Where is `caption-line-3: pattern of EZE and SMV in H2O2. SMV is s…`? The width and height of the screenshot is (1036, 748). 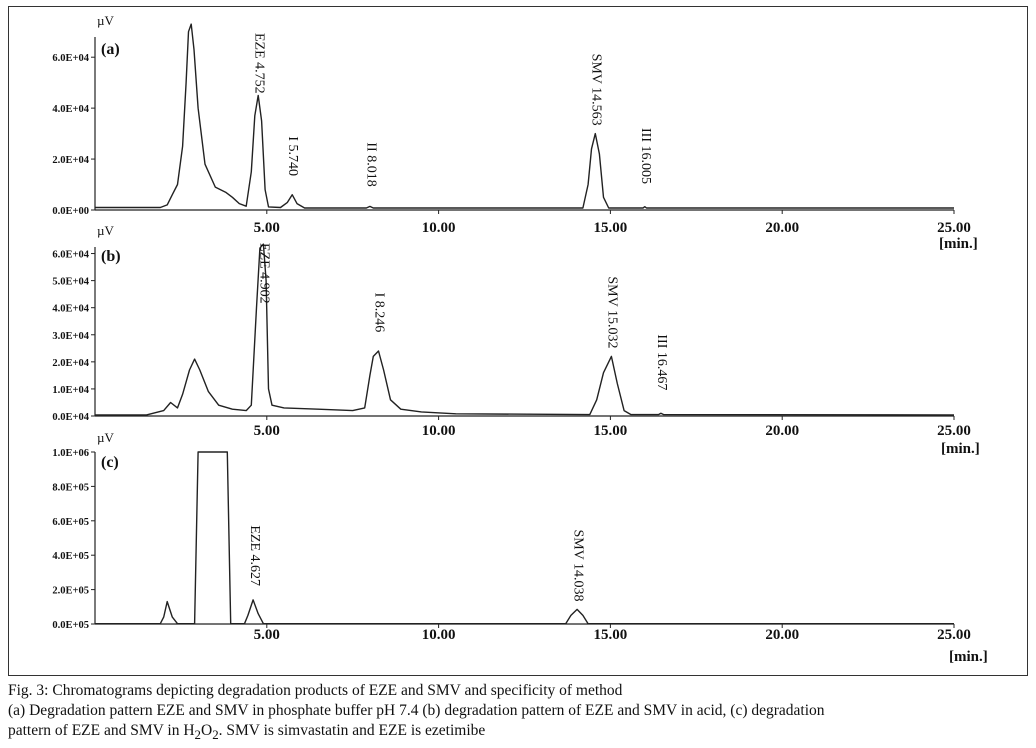 caption-line-3: pattern of EZE and SMV in H2O2. SMV is s… is located at coordinates (520, 733).